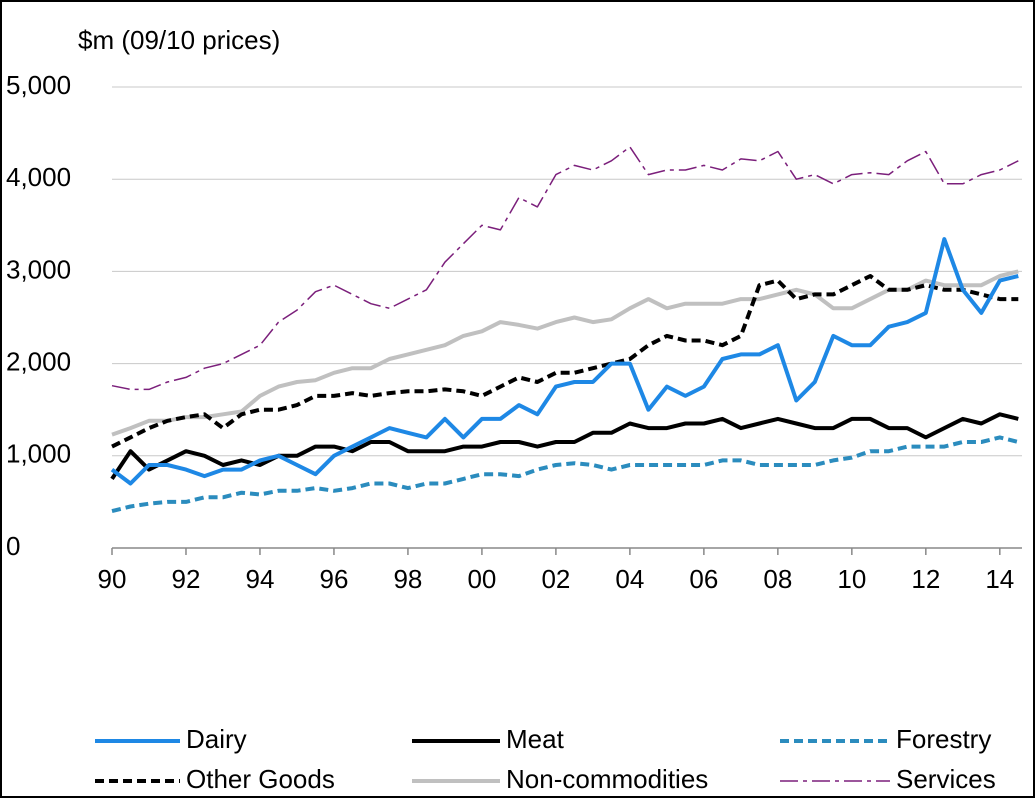 Image resolution: width=1035 pixels, height=798 pixels. I want to click on legend-label: Other Goods, so click(260, 779).